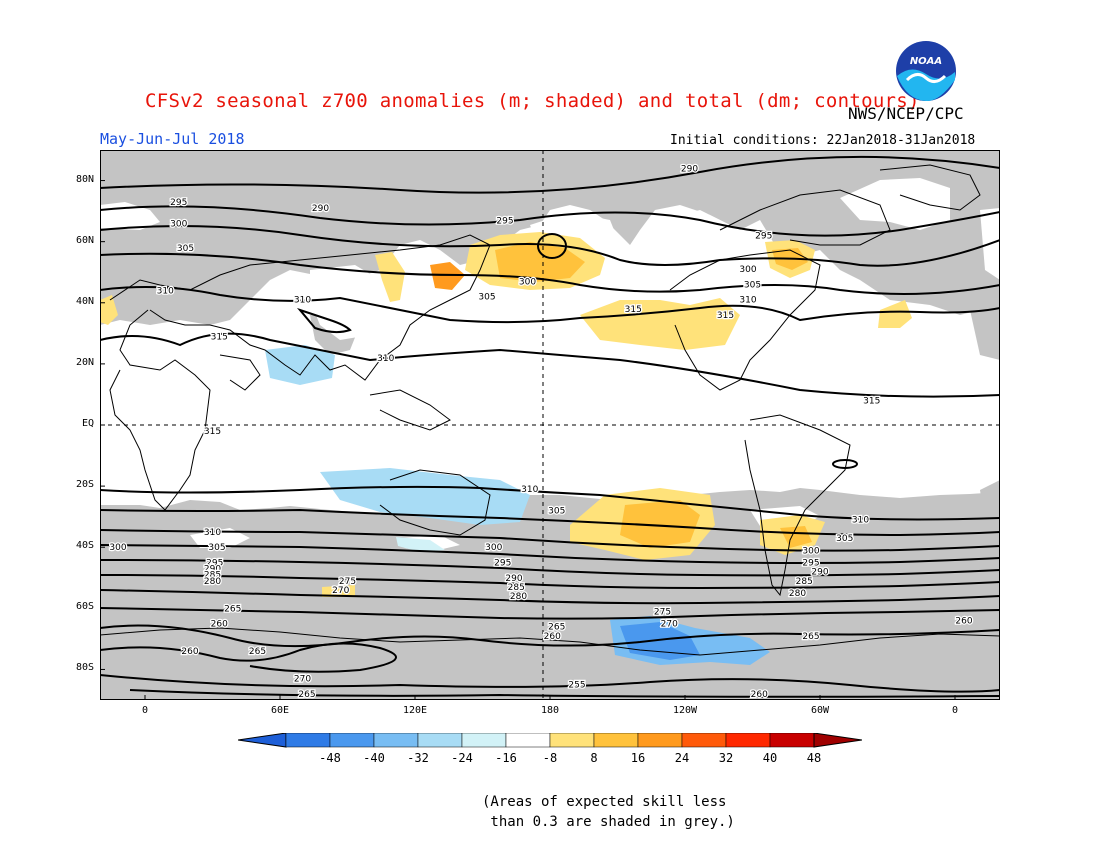  I want to click on noaa-logo: NOAA, so click(926, 71).